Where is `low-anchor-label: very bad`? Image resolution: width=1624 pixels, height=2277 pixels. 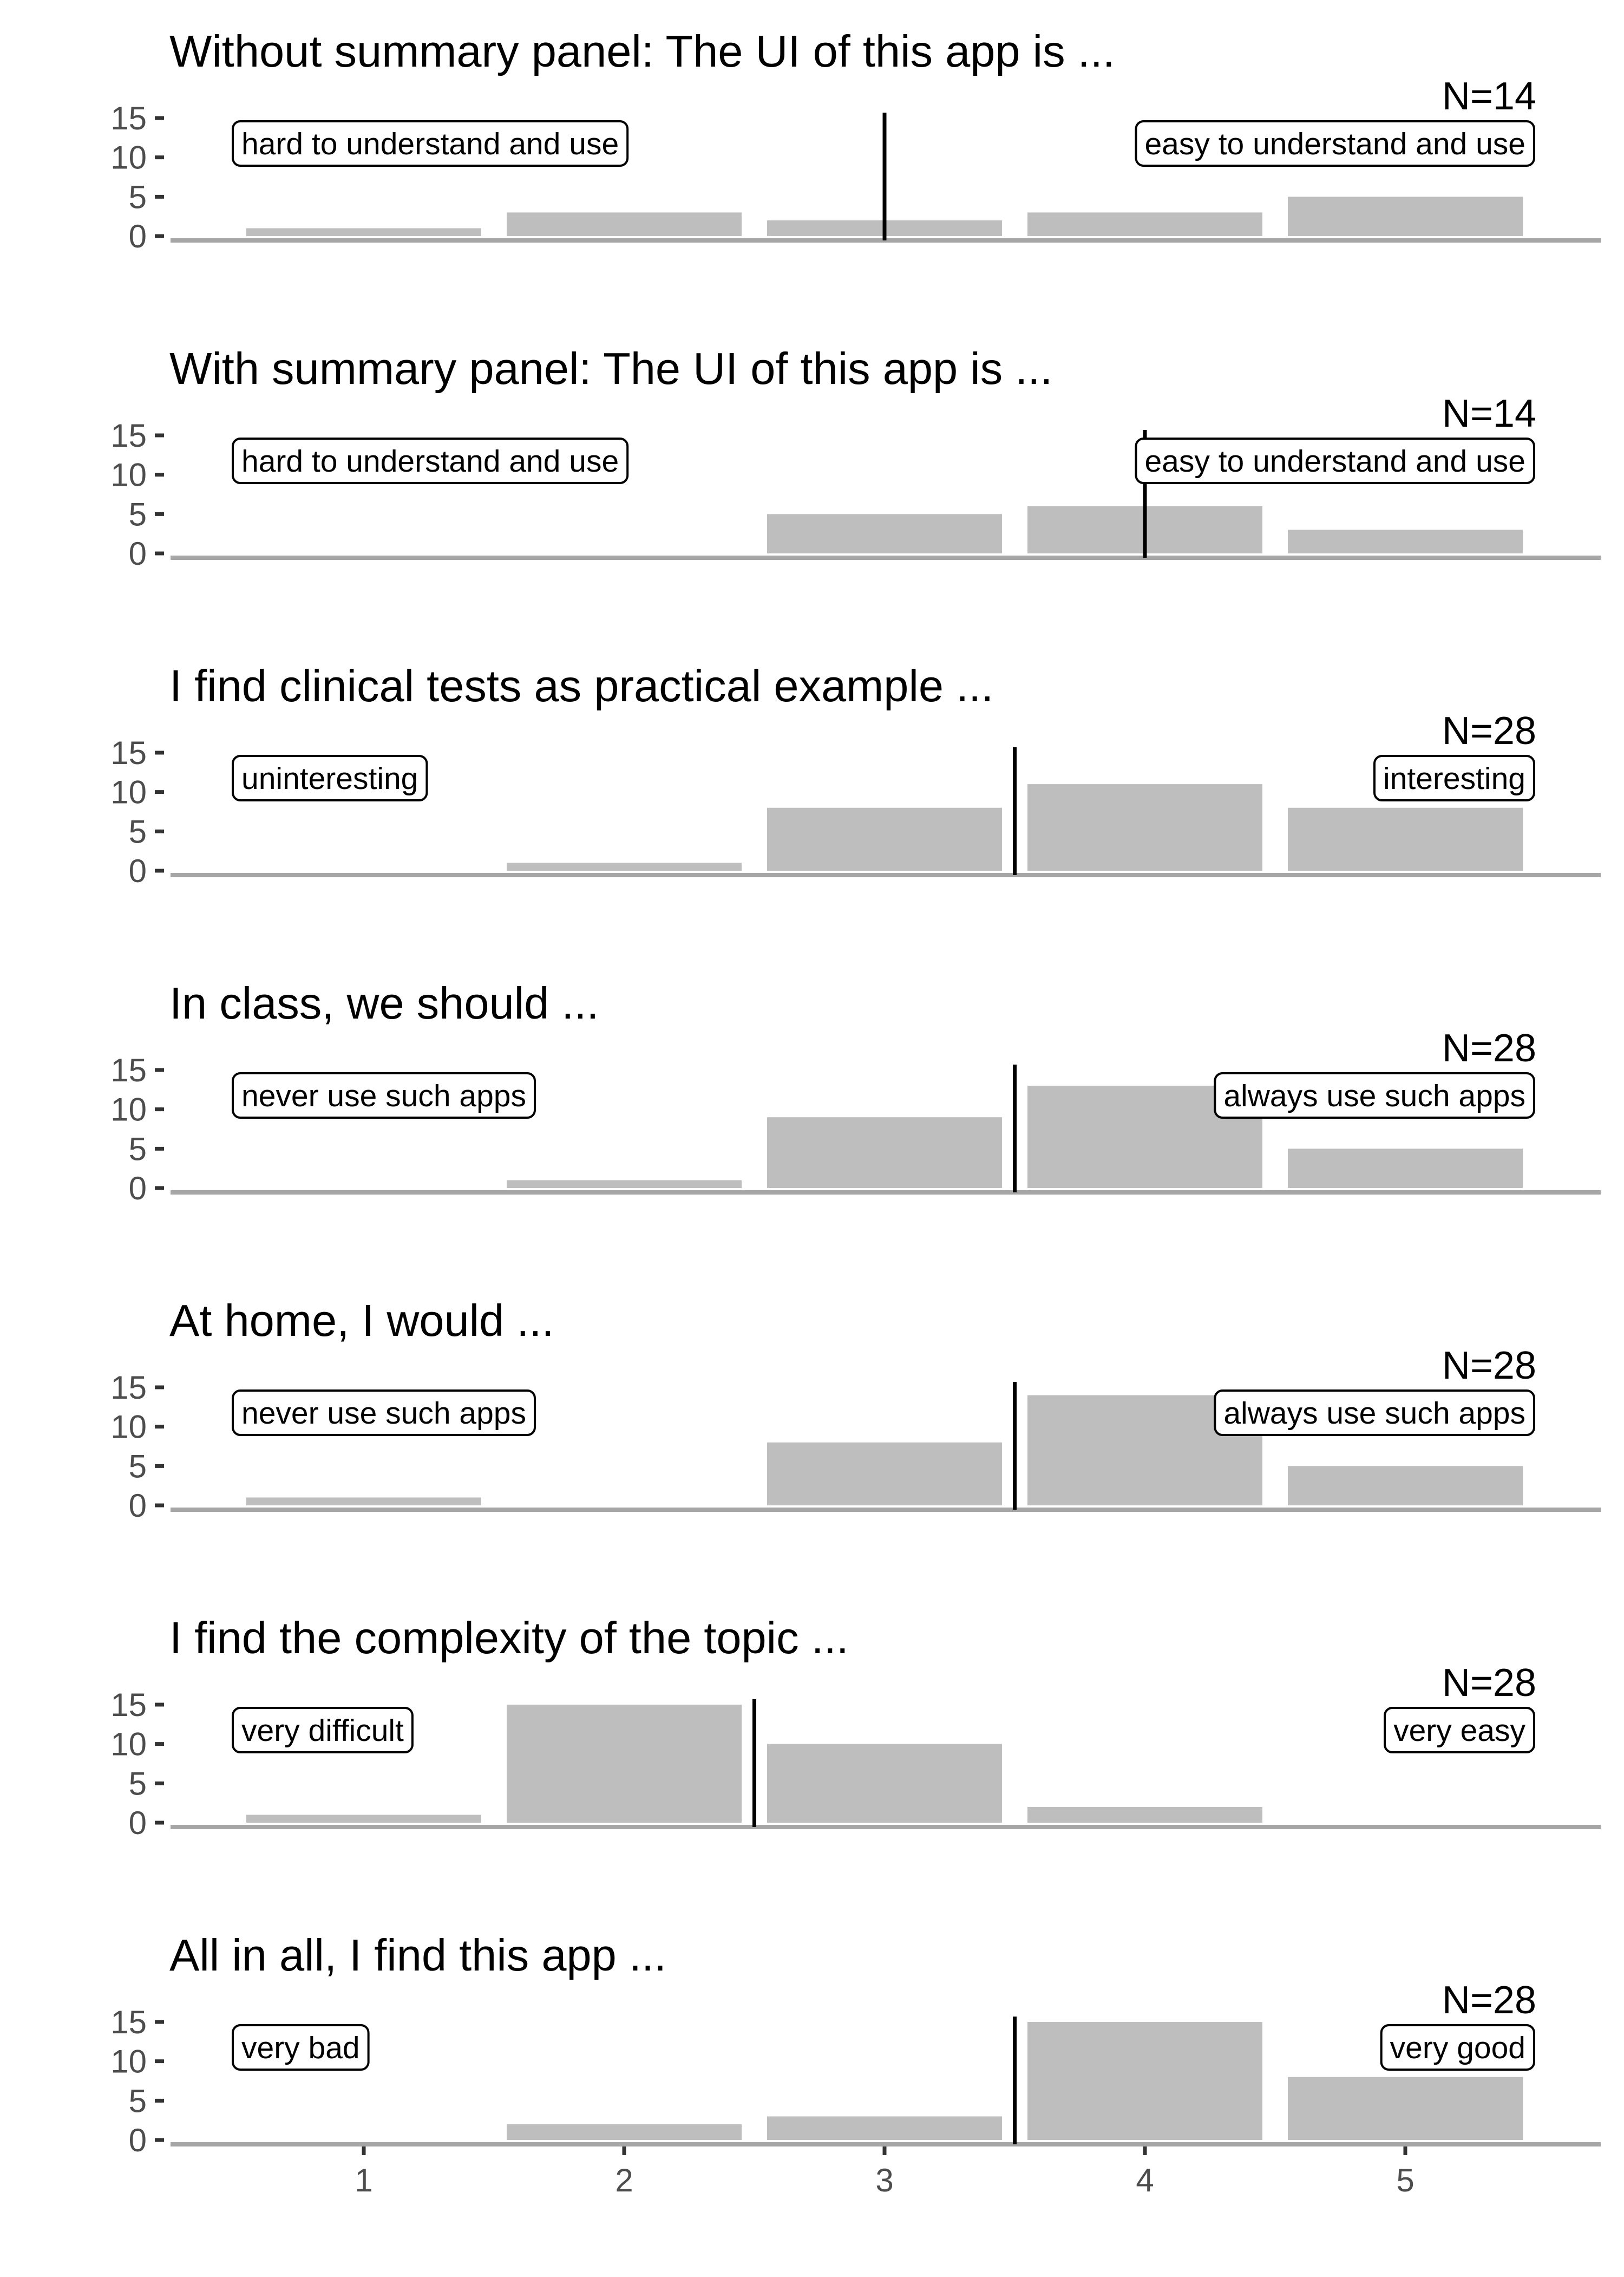
low-anchor-label: very bad is located at coordinates (300, 2048).